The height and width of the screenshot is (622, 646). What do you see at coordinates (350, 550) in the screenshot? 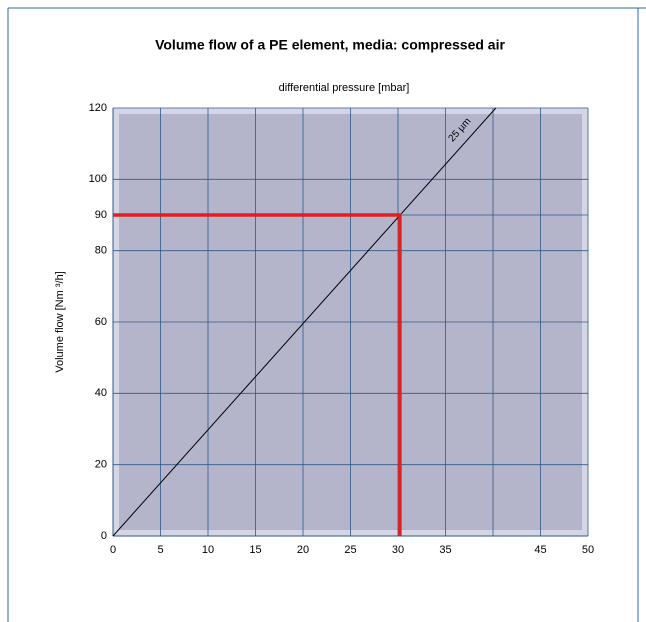
I see `x-tick-label: 25` at bounding box center [350, 550].